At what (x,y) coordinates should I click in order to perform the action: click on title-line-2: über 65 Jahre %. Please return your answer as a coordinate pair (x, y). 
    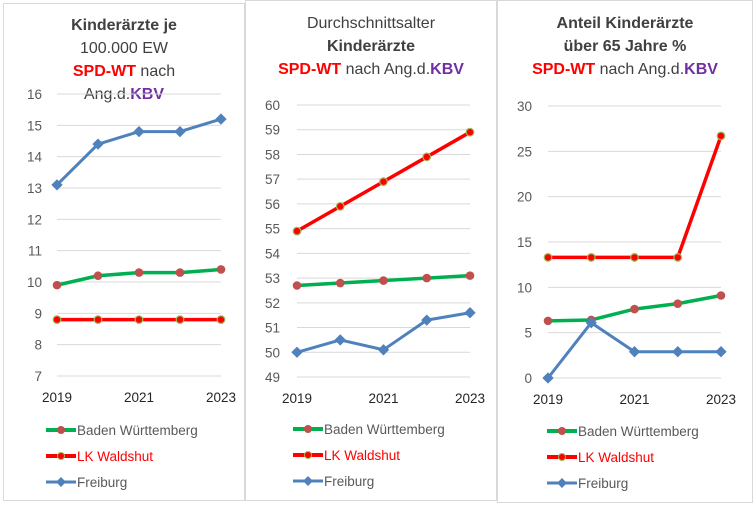
    Looking at the image, I should click on (625, 46).